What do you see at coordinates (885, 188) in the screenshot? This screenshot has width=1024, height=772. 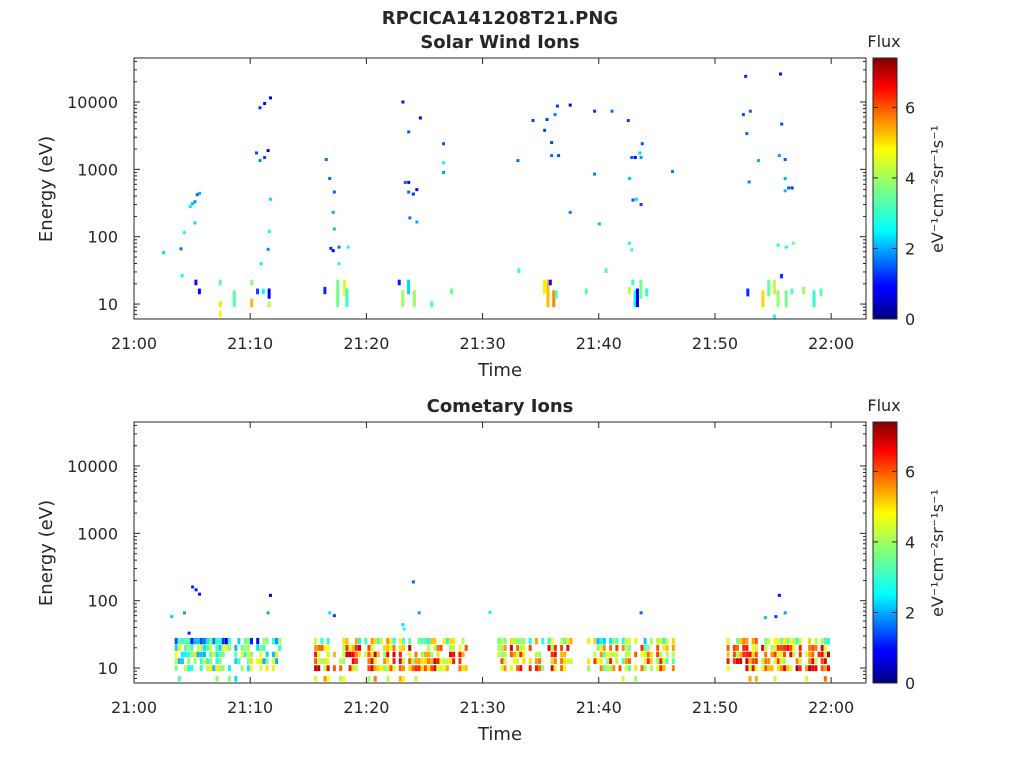 I see `colorbar-gradient` at bounding box center [885, 188].